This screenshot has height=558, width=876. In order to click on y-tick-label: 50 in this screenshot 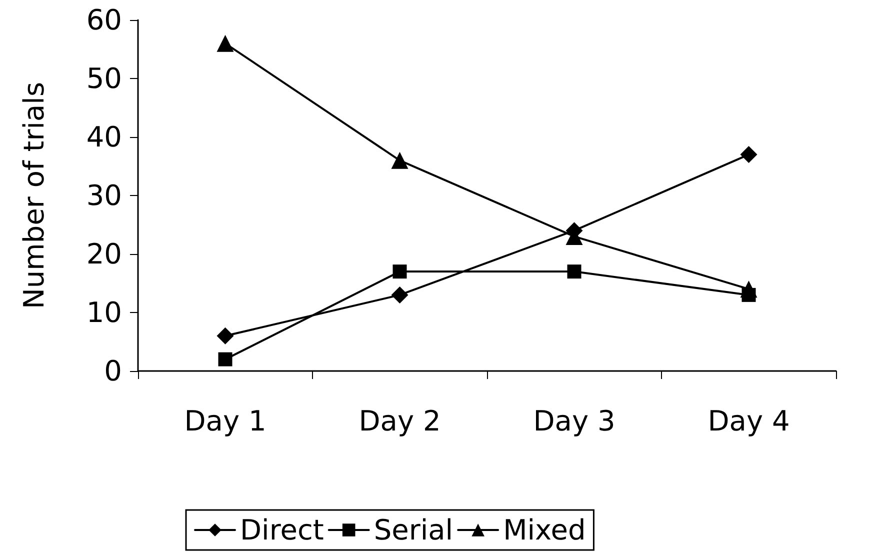, I will do `click(104, 78)`.